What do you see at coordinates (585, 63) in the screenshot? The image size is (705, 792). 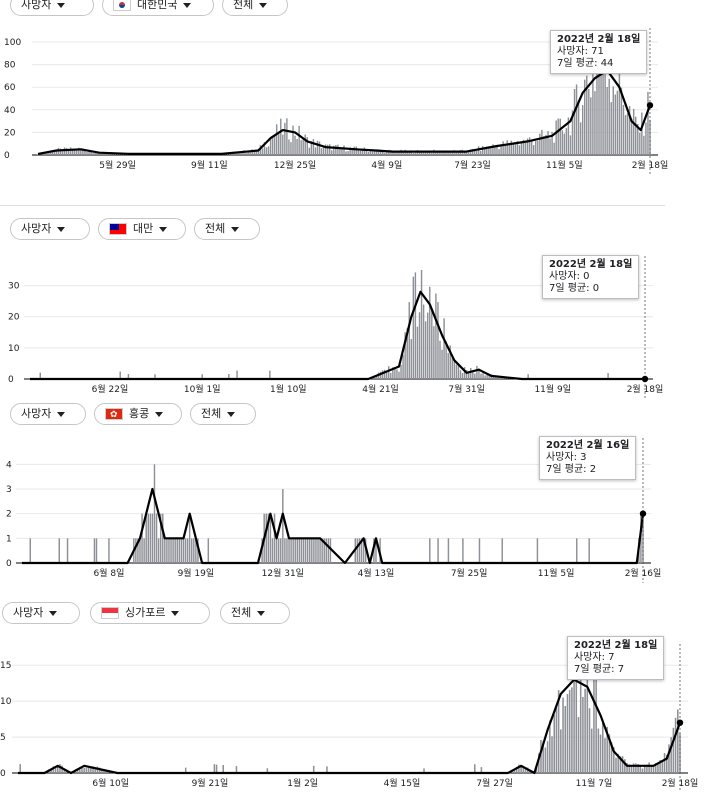 I see `tooltip-average: 7일 평균: 44` at bounding box center [585, 63].